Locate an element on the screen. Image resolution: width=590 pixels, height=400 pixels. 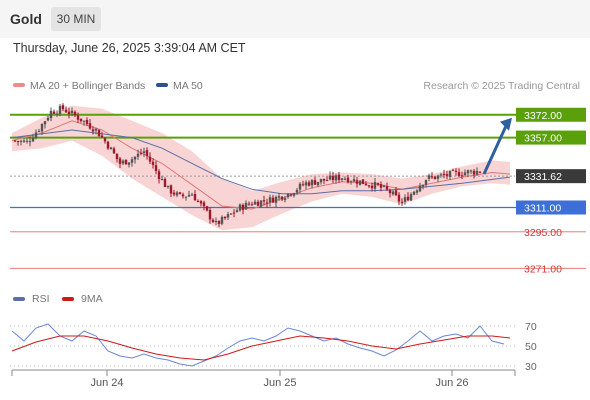
ma50-line is located at coordinates (261, 162).